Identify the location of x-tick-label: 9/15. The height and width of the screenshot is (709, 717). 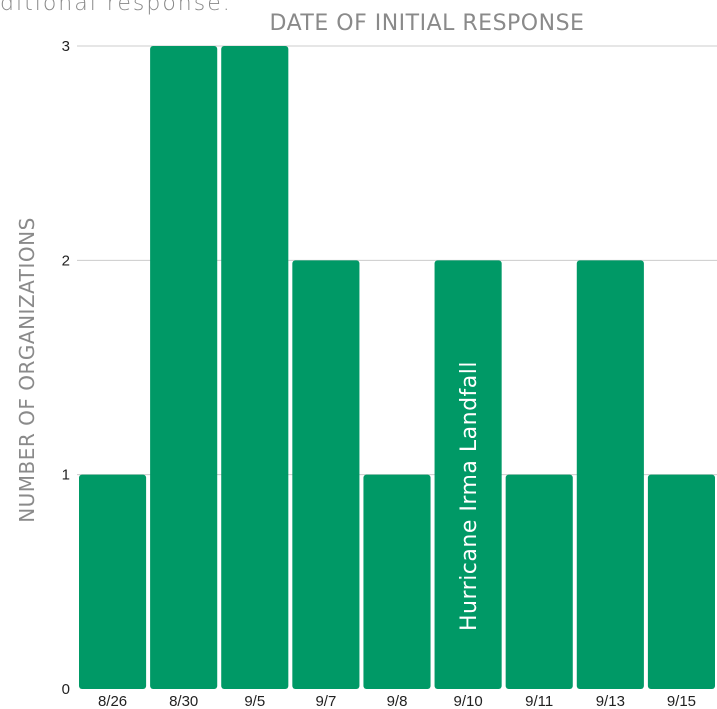
(681, 701).